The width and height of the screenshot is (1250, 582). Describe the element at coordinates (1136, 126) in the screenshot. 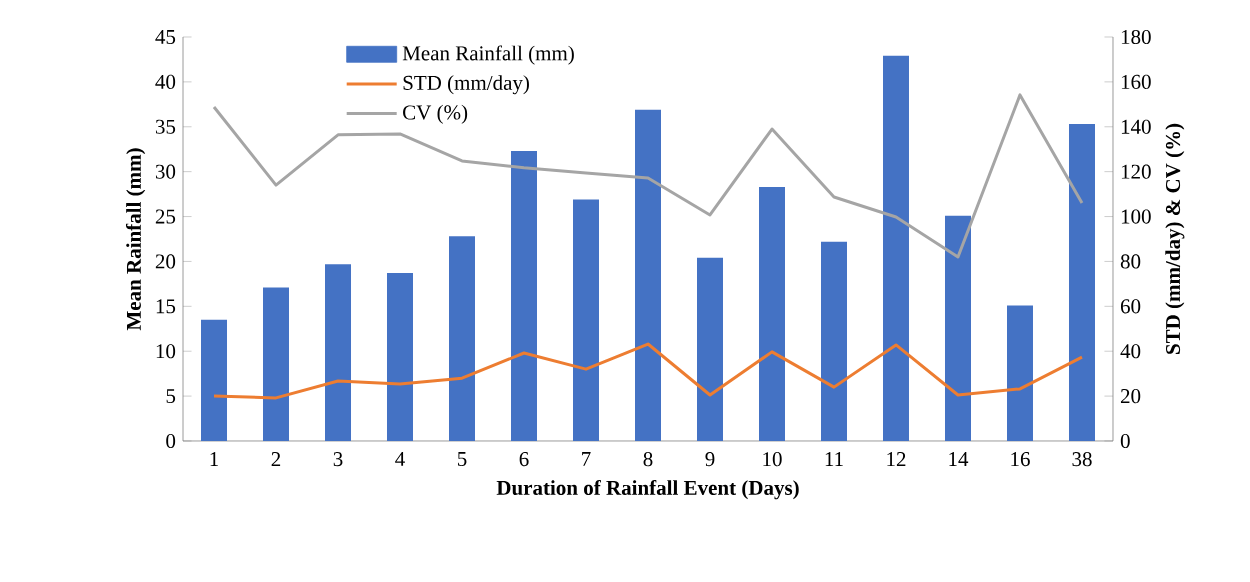

I see `y2-tick-label: 140` at that location.